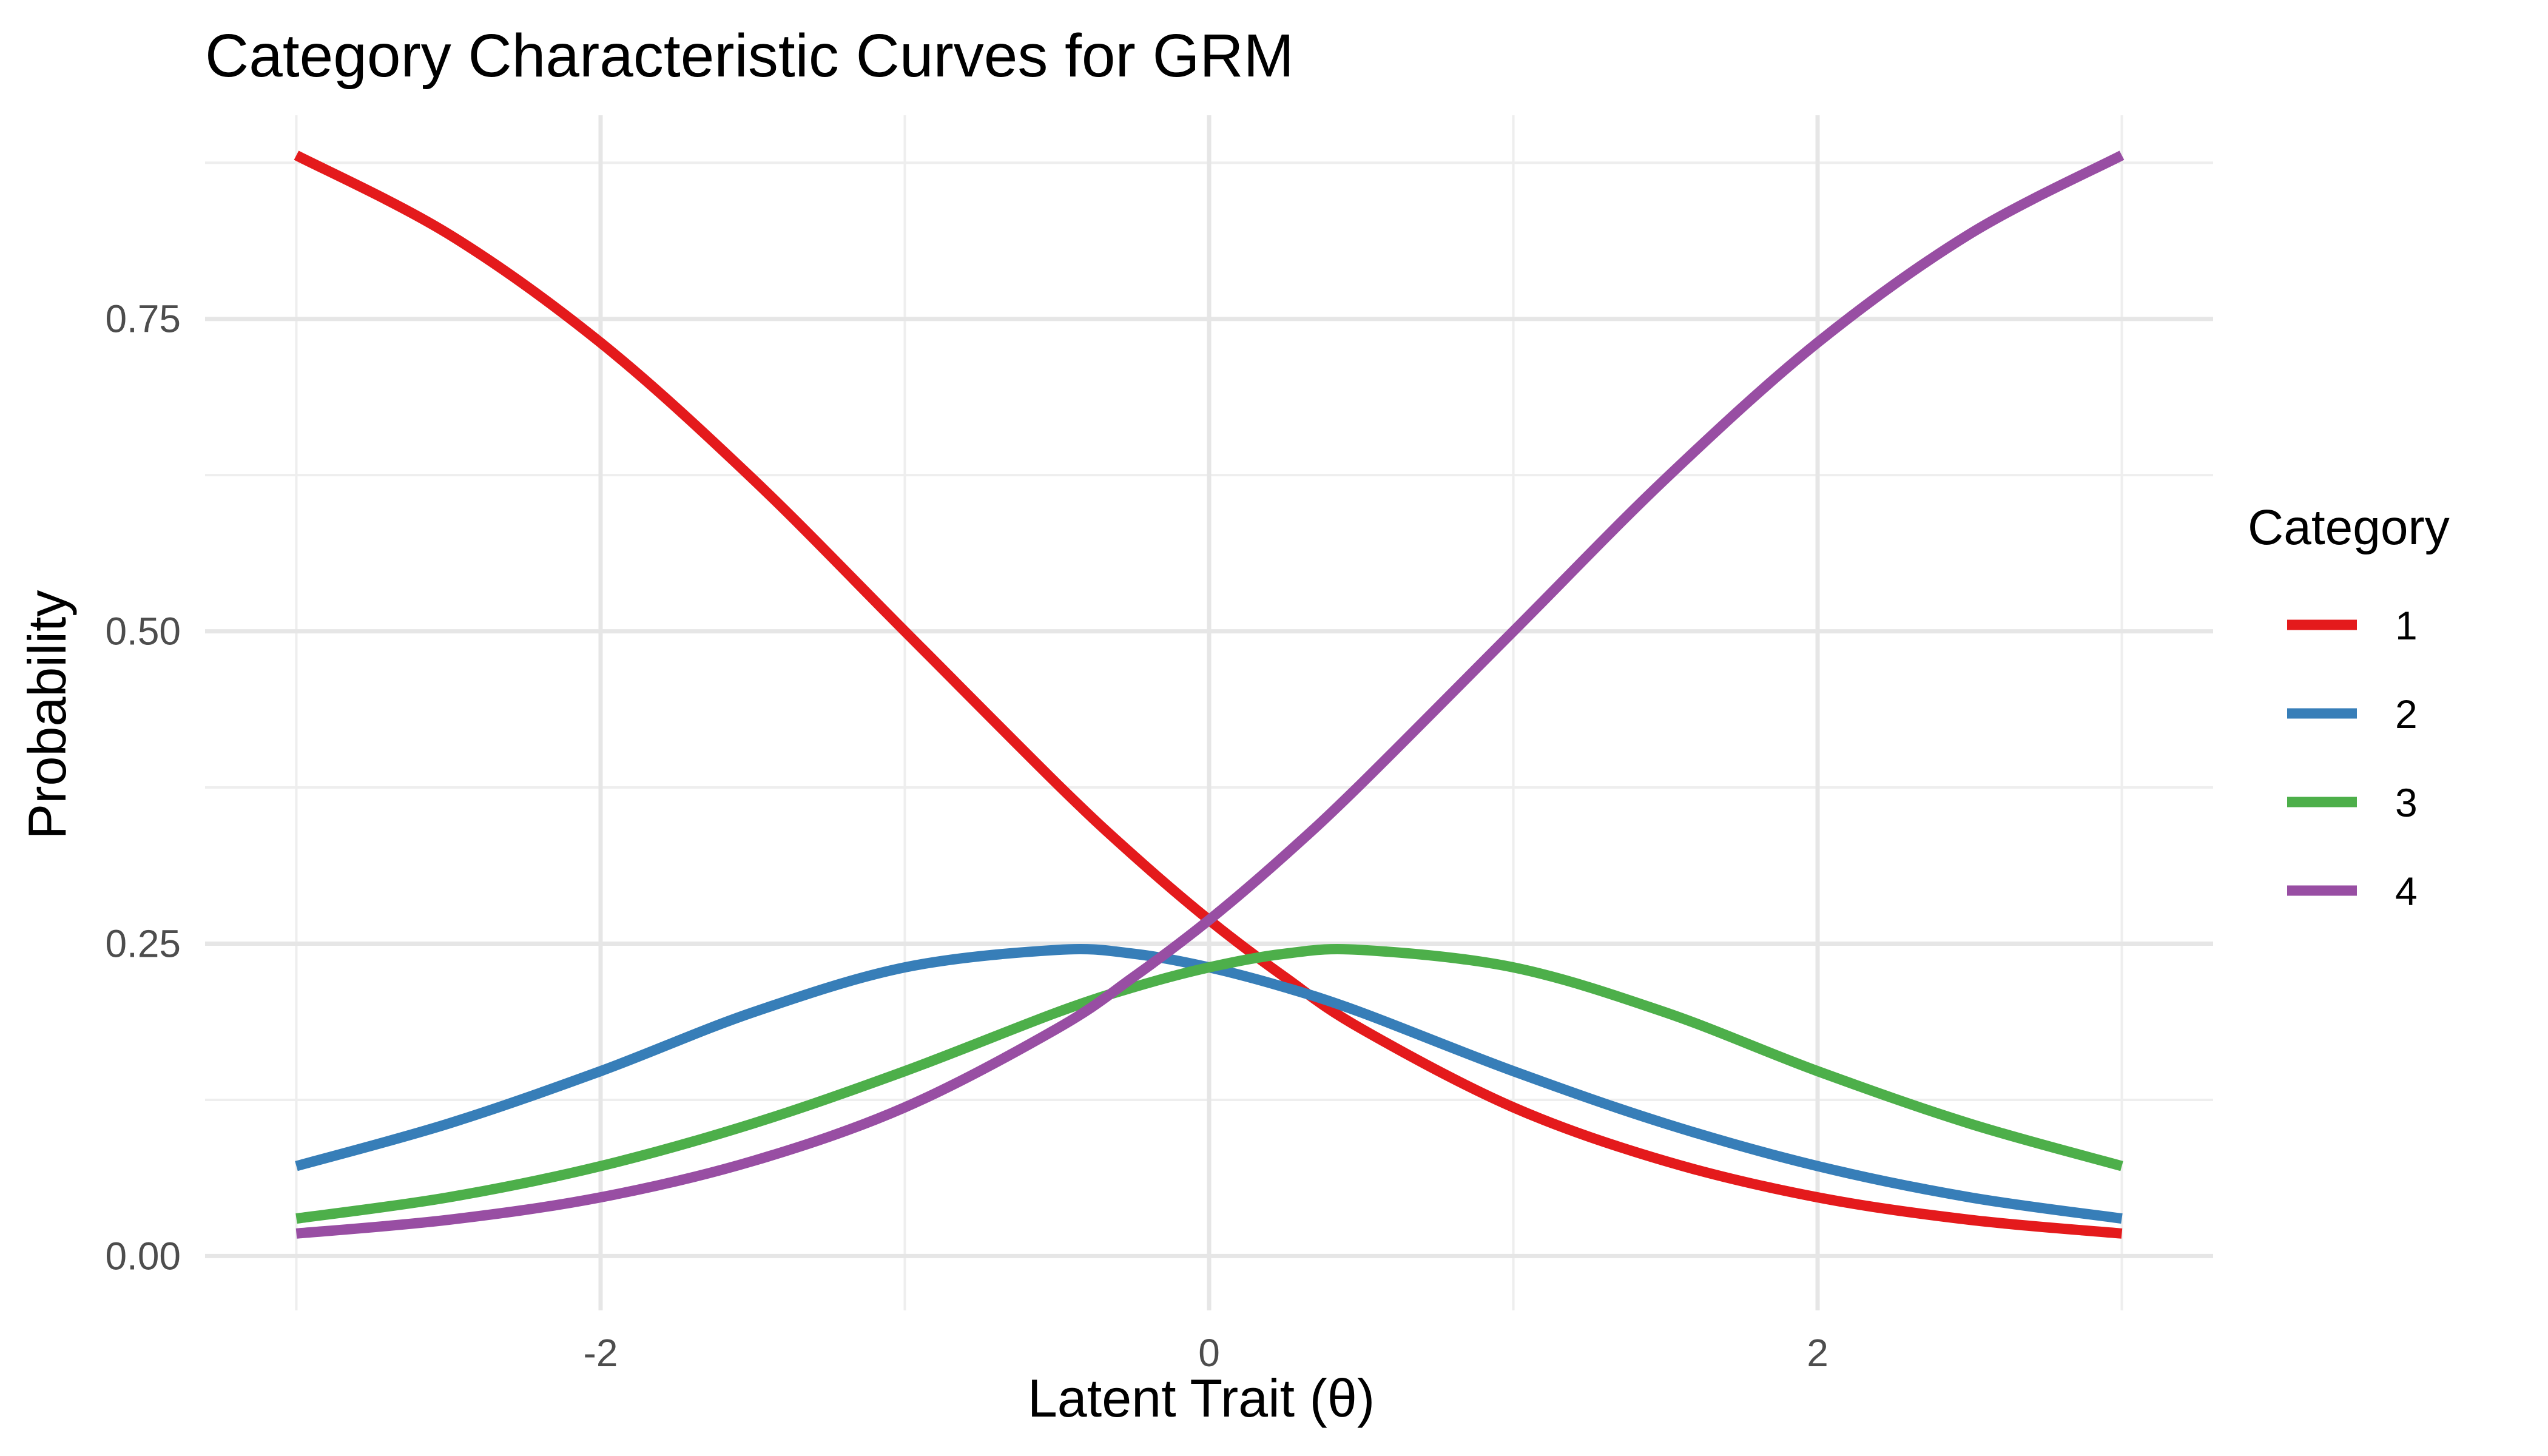  I want to click on y-axis-title: Probability, so click(47, 715).